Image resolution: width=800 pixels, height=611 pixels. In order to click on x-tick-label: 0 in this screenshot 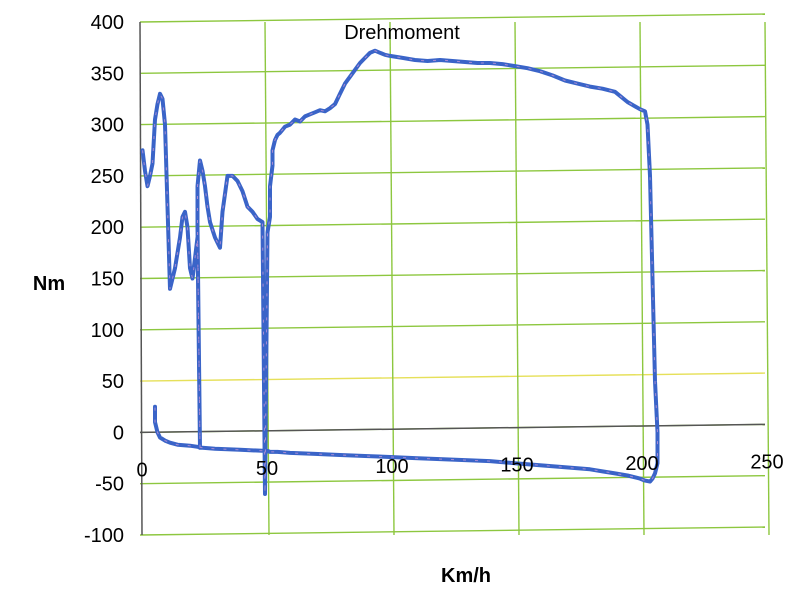, I will do `click(141, 470)`.